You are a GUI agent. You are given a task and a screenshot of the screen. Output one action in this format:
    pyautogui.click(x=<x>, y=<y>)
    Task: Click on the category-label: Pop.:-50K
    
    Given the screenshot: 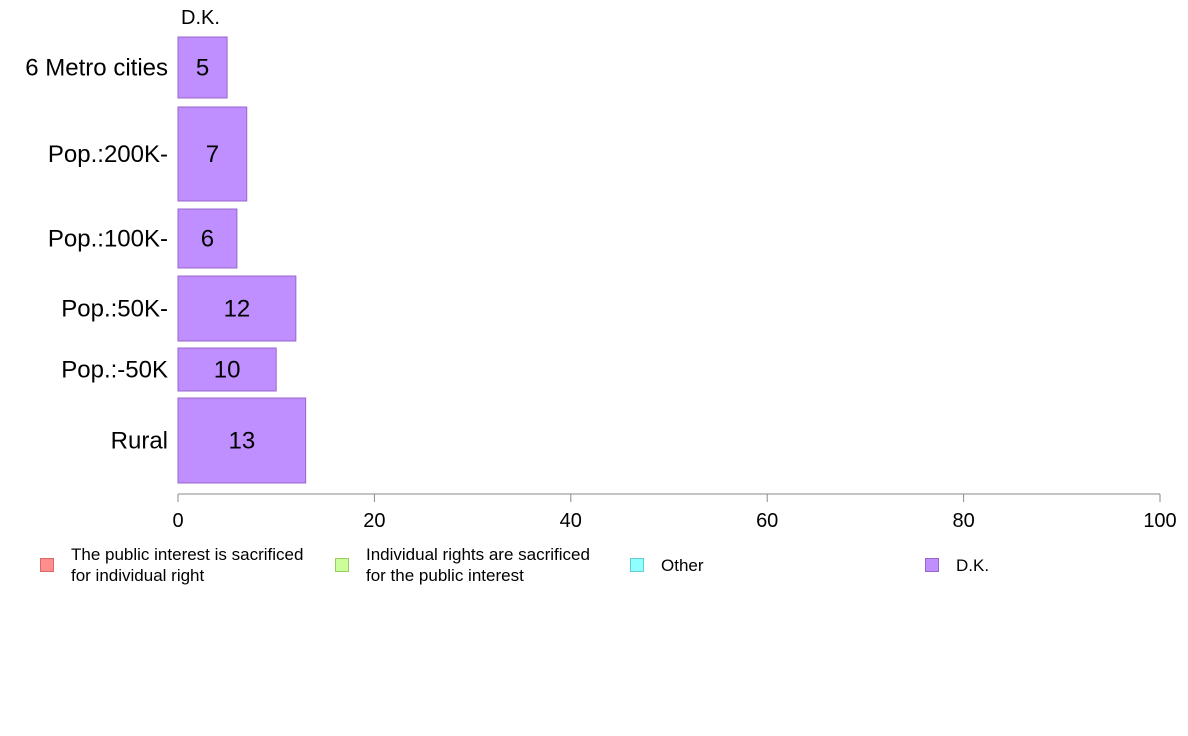 What is the action you would take?
    pyautogui.click(x=114, y=370)
    